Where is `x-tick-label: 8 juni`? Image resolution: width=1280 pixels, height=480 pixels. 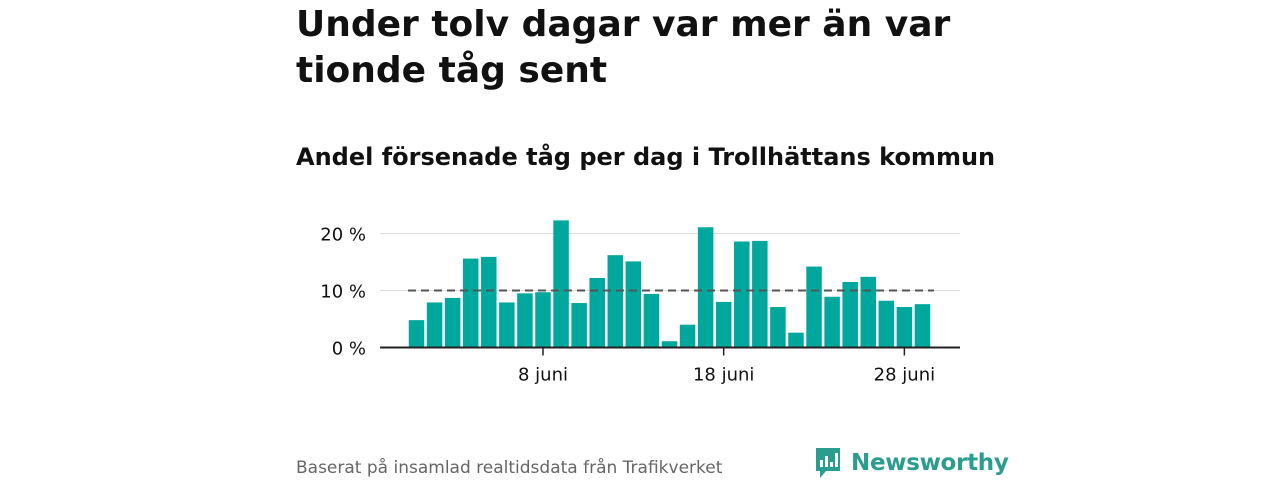 x-tick-label: 8 juni is located at coordinates (543, 375).